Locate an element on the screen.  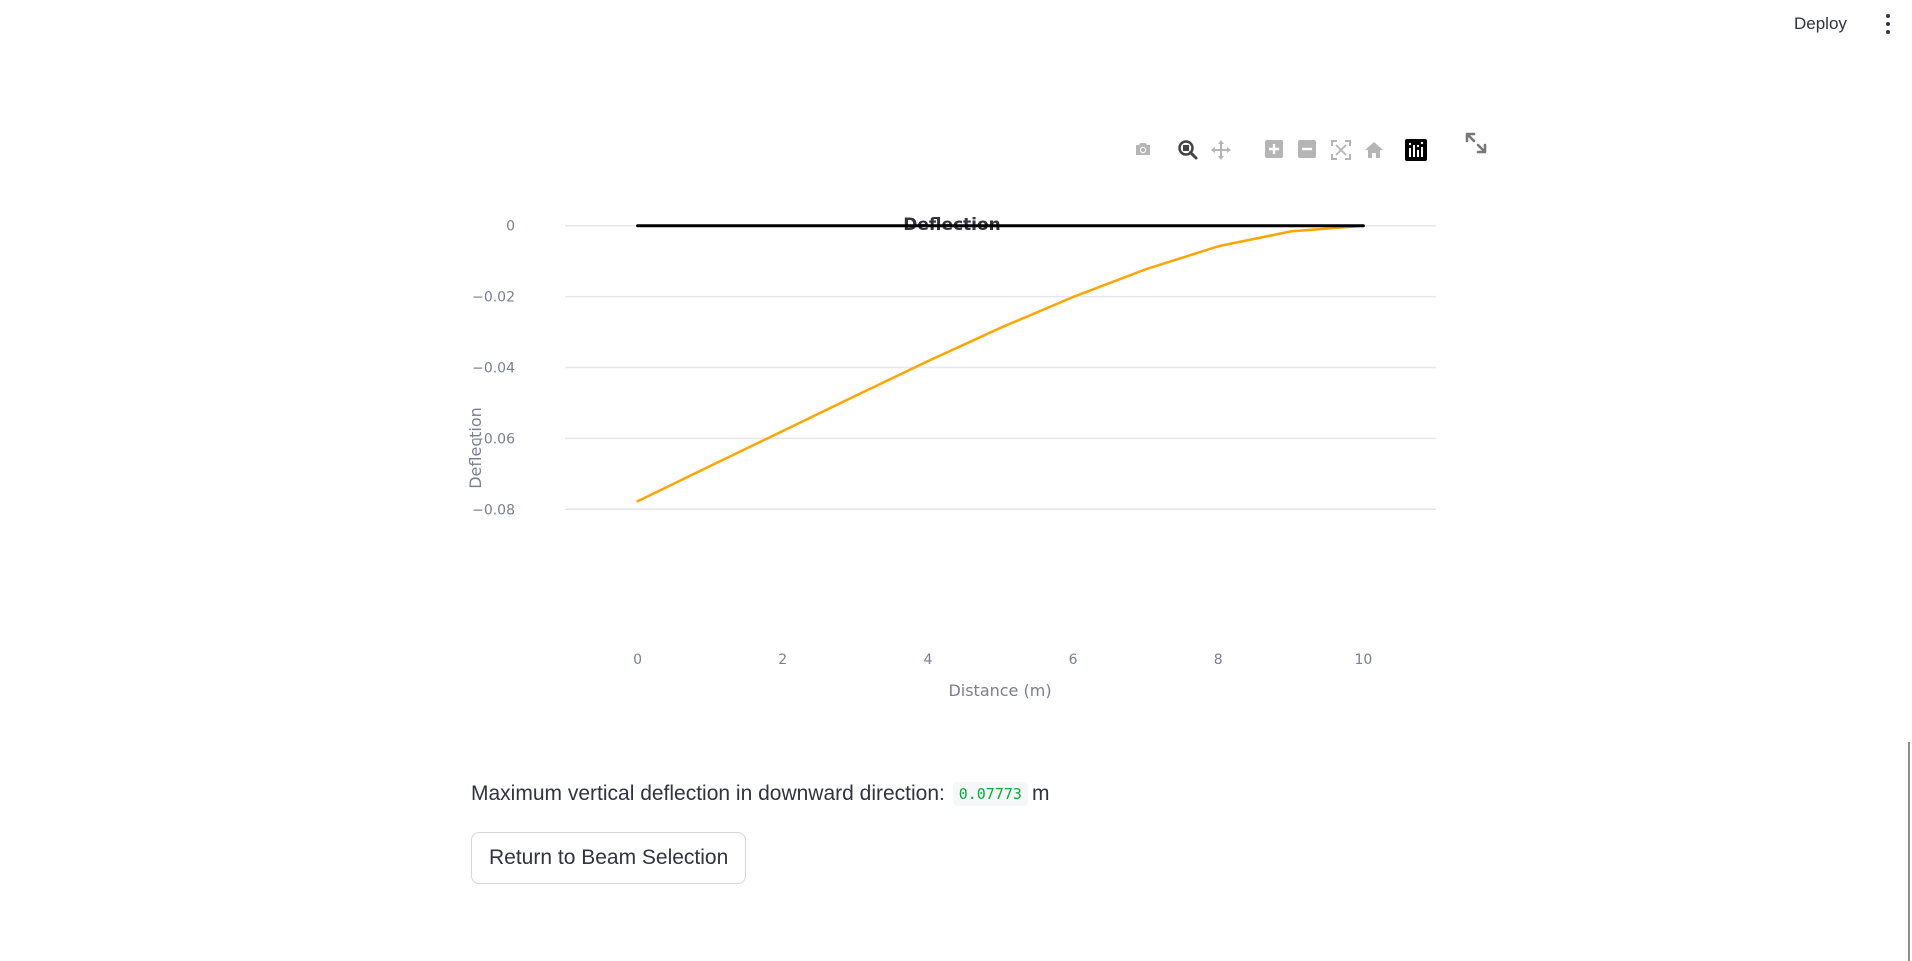
x-tick-label: 2 is located at coordinates (782, 660).